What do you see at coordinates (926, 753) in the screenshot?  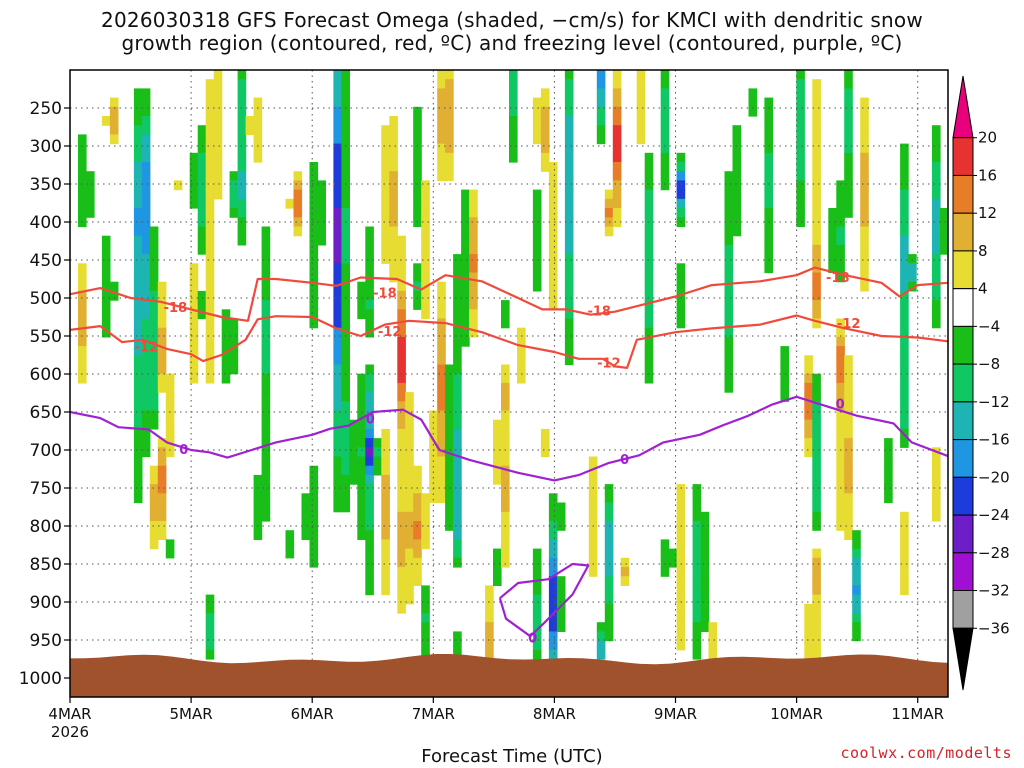 I see `credit-link: coolwx.com/modelts` at bounding box center [926, 753].